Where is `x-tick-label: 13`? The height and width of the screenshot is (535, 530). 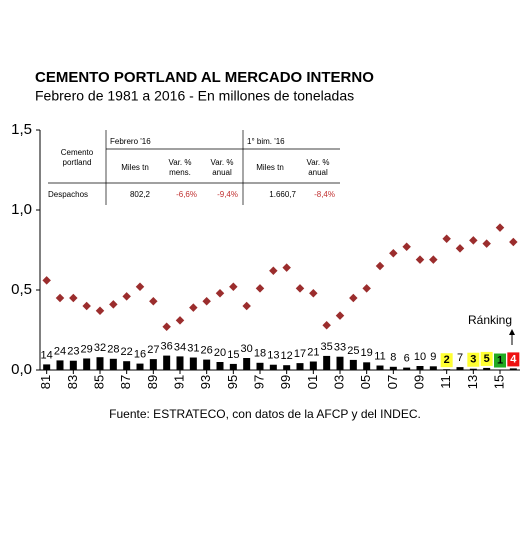 x-tick-label: 13 is located at coordinates (472, 382).